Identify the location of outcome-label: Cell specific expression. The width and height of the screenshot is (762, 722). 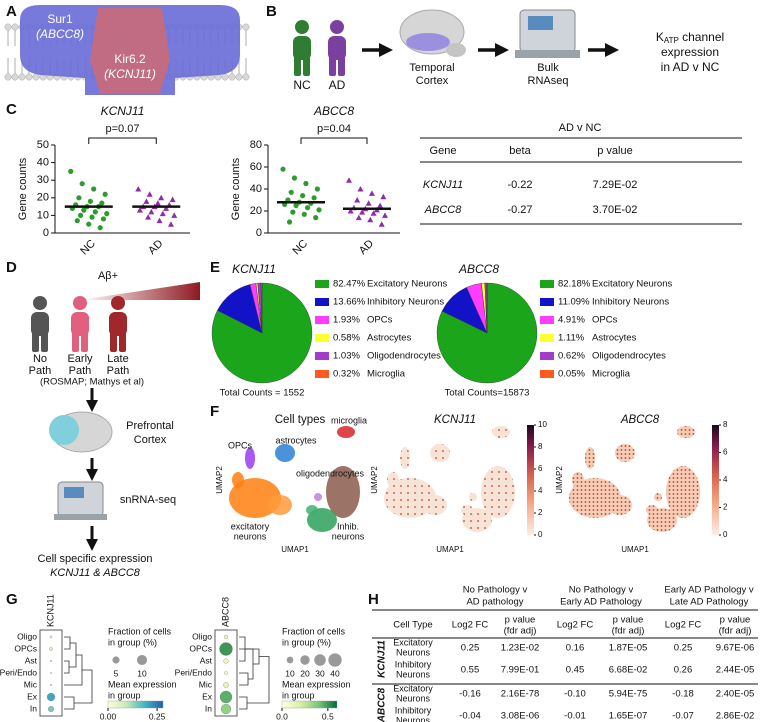
(95, 559).